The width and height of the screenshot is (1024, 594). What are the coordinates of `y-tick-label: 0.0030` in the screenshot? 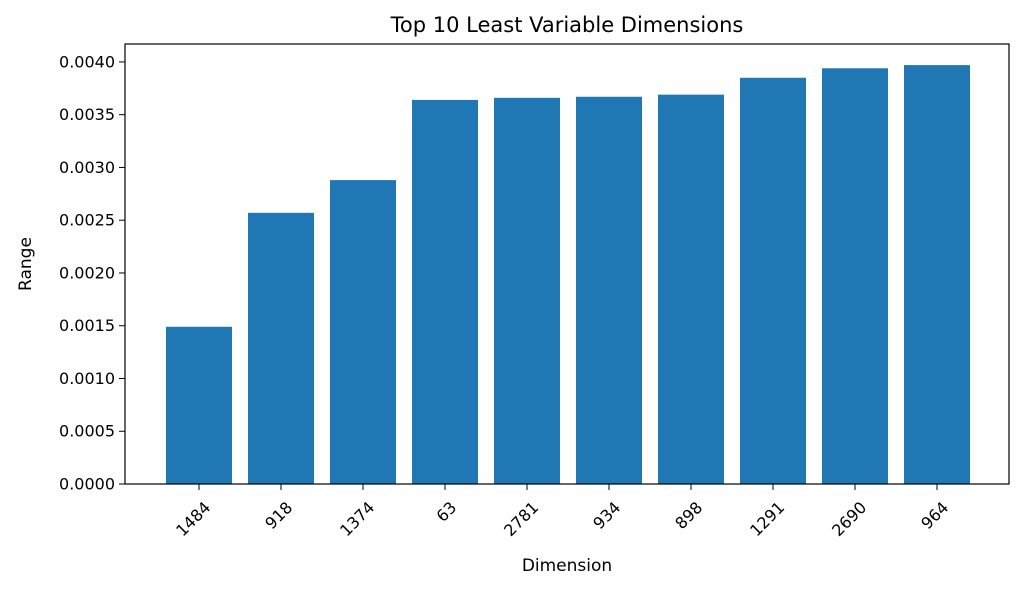 It's located at (87, 167).